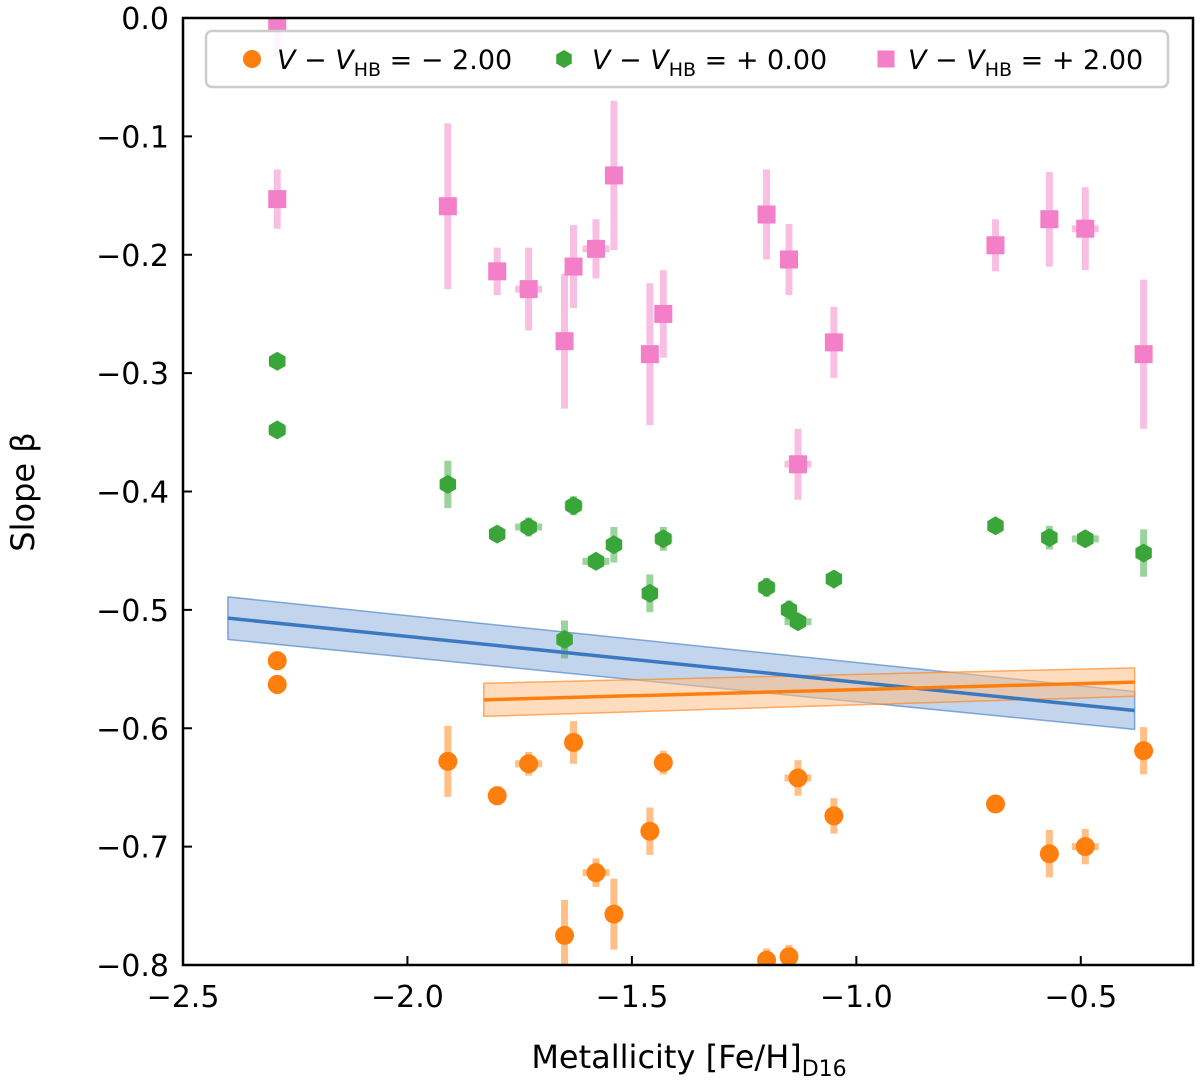 The width and height of the screenshot is (1200, 1084). Describe the element at coordinates (446, 60) in the screenshot. I see `legend-label-rest: = − 2.00` at that location.